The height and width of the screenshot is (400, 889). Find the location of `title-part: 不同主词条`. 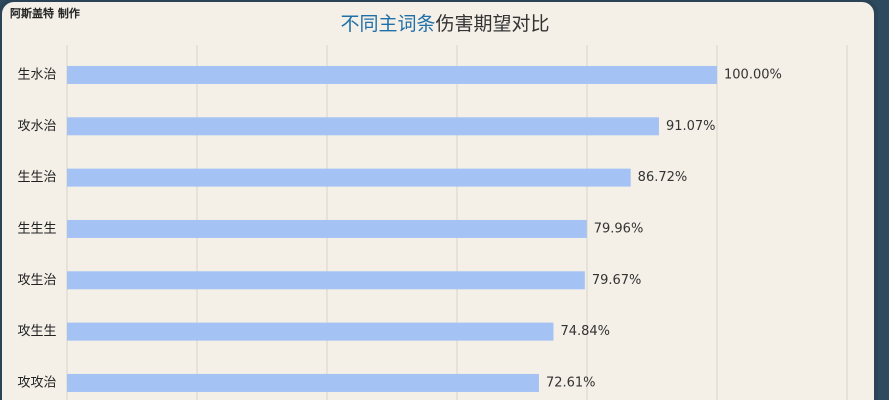

title-part: 不同主词条 is located at coordinates (387, 24).